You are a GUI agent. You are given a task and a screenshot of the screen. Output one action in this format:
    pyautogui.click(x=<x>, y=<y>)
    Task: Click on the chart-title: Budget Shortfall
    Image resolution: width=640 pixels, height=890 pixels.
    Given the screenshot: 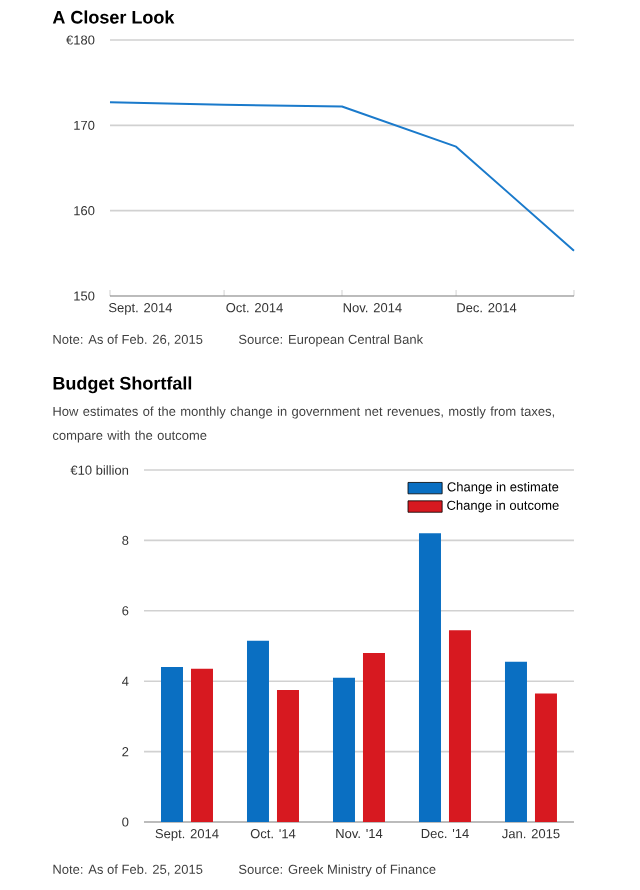 What is the action you would take?
    pyautogui.click(x=122, y=385)
    